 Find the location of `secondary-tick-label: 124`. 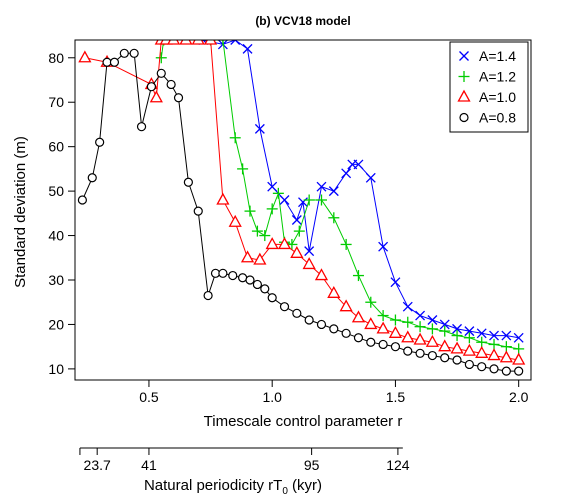

secondary-tick-label: 124 is located at coordinates (398, 465).